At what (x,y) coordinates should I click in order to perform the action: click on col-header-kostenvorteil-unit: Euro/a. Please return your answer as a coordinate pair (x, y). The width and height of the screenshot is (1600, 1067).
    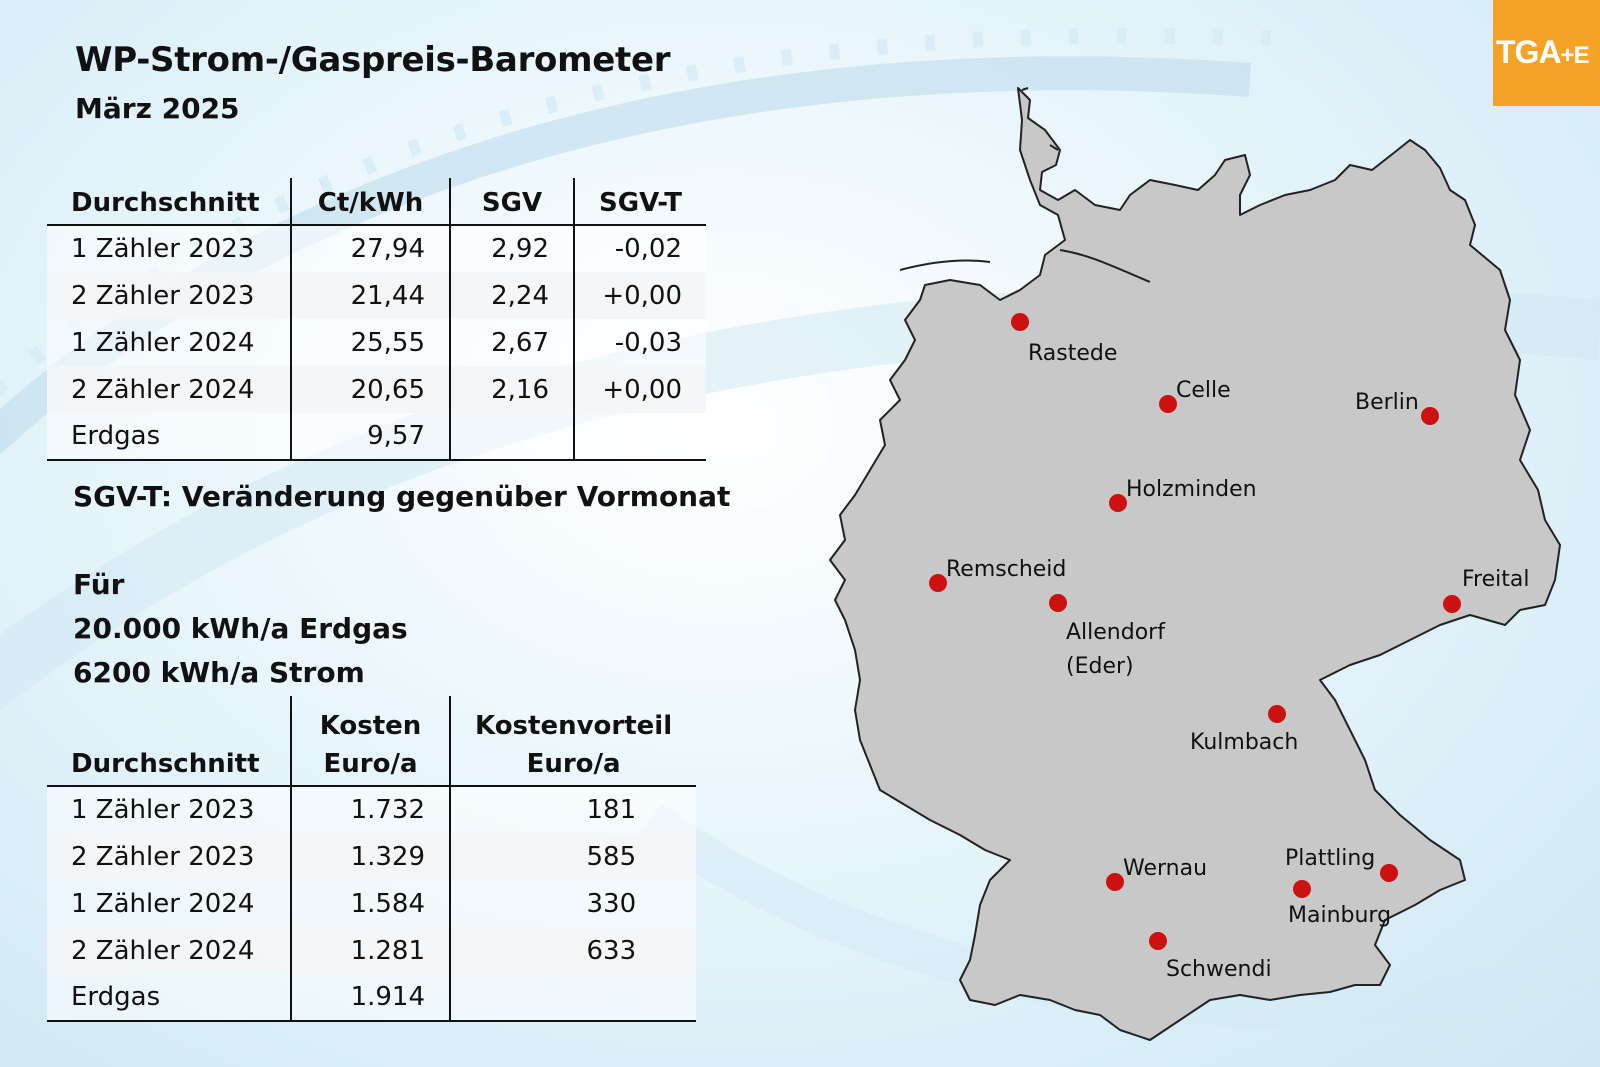
    Looking at the image, I should click on (573, 764).